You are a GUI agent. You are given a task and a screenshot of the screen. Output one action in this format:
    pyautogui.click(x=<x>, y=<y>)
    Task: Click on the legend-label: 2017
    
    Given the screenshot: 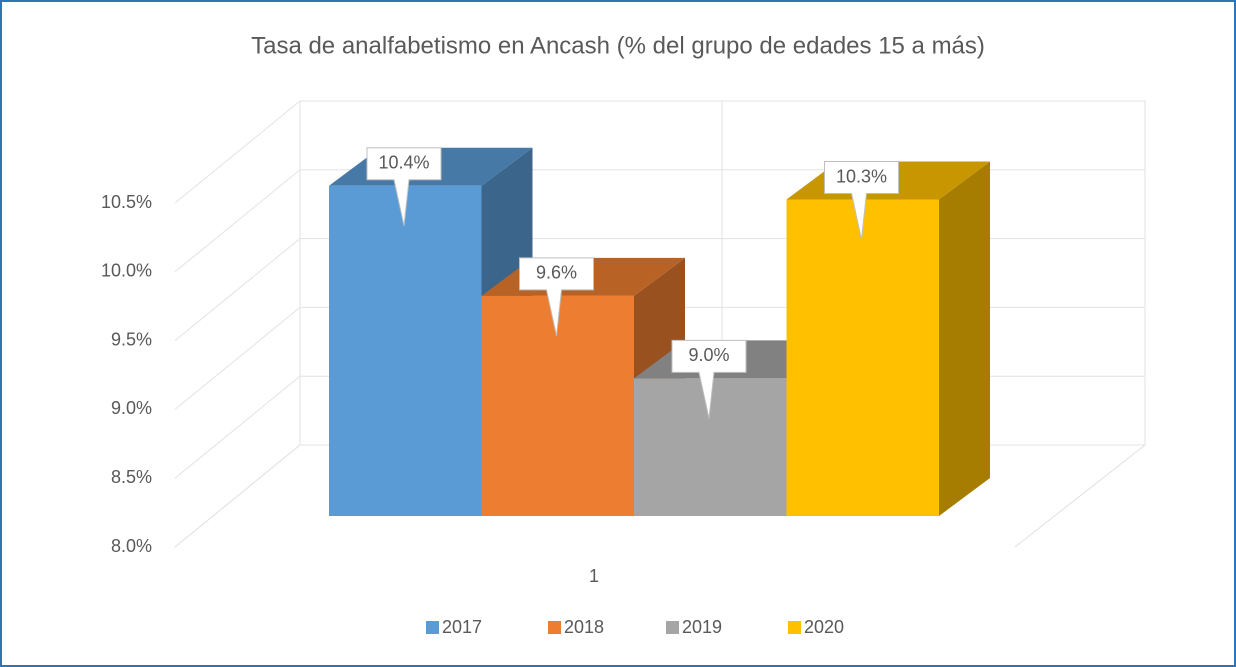 What is the action you would take?
    pyautogui.click(x=462, y=627)
    